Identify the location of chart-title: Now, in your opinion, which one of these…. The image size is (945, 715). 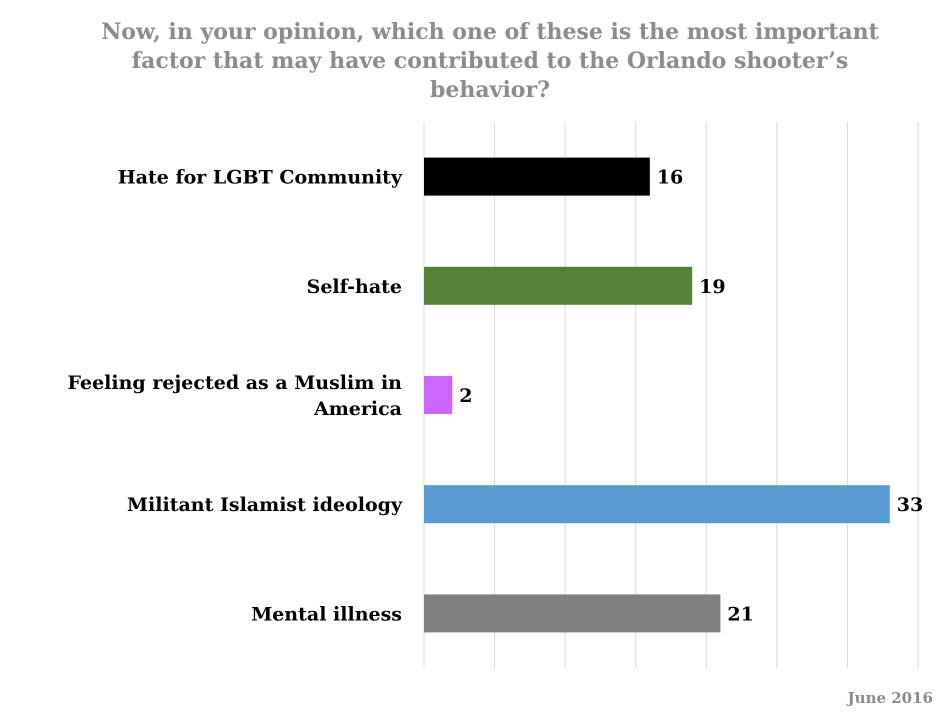
(490, 61).